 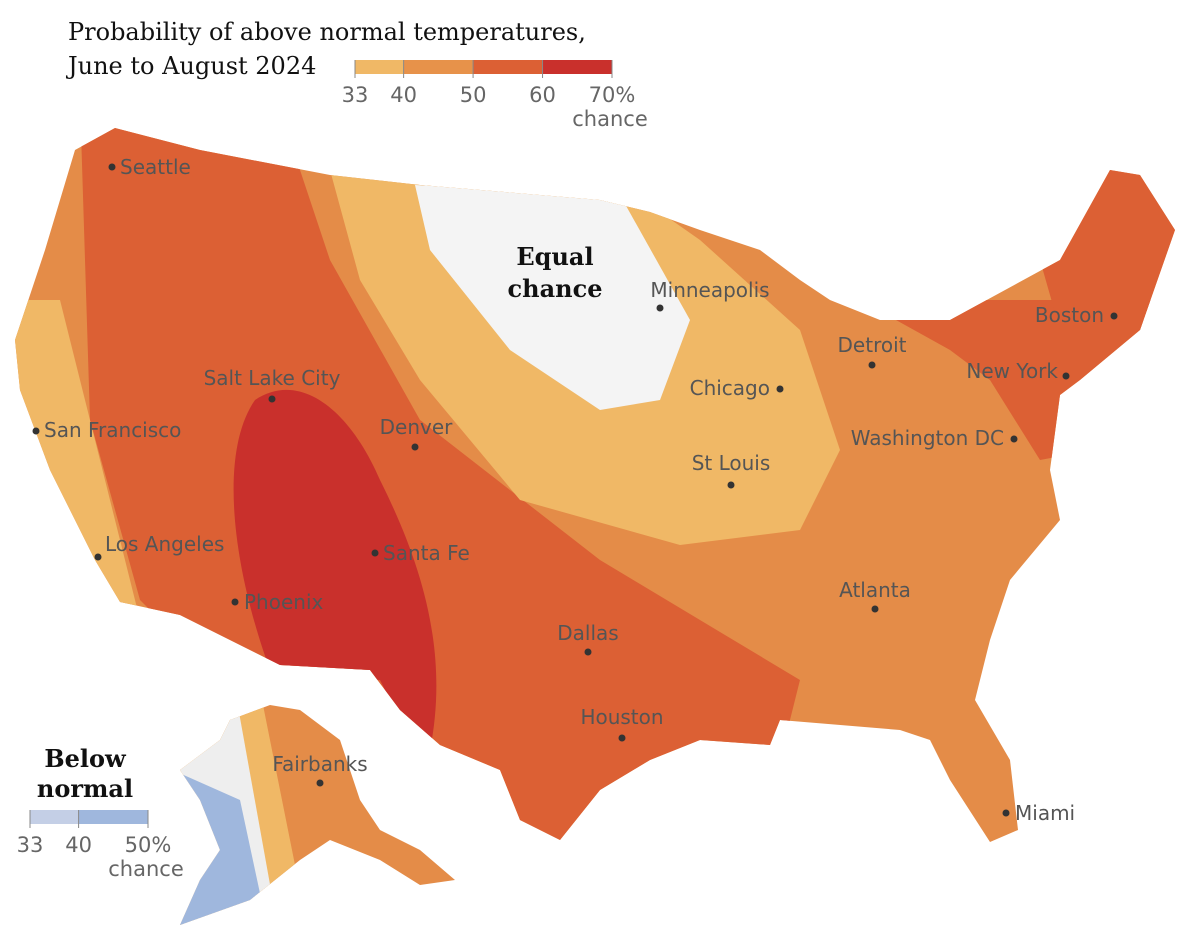 I want to click on city-label: New York, so click(x=1012, y=371).